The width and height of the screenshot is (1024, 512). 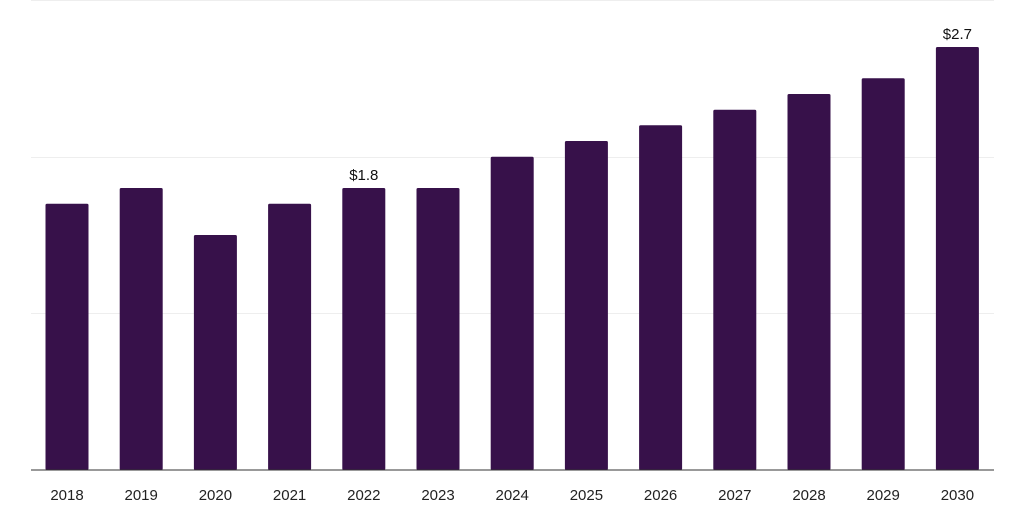 I want to click on bar-2027, so click(x=735, y=289).